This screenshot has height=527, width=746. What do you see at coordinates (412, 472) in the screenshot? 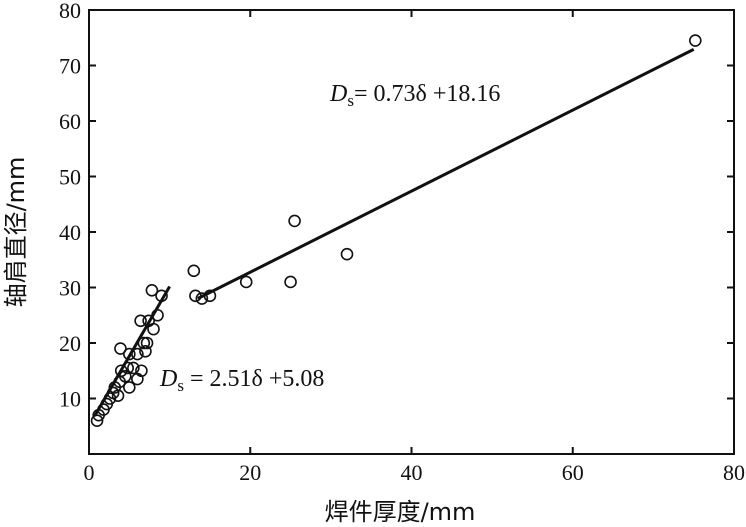
I see `x-tick-label: 40` at bounding box center [412, 472].